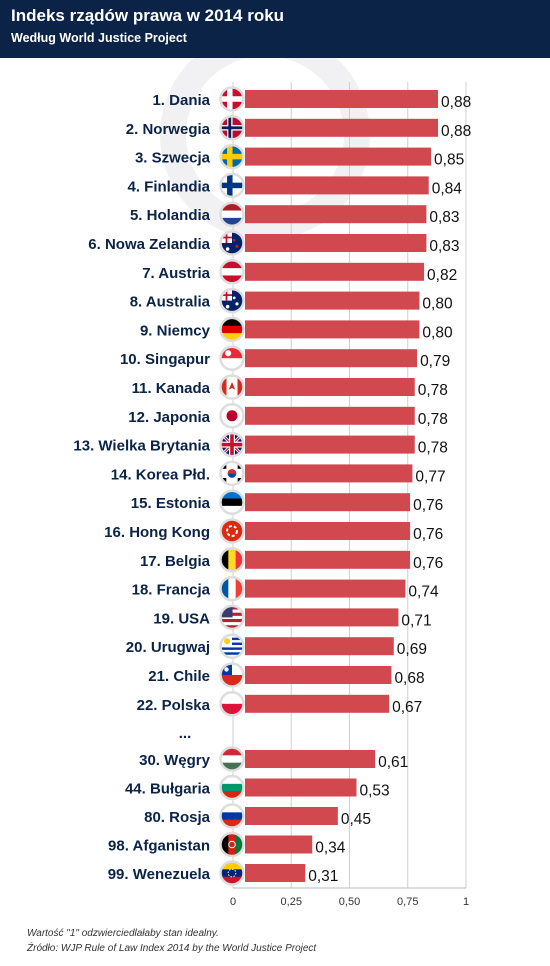 The image size is (550, 966). I want to click on value-label: 0,71, so click(416, 620).